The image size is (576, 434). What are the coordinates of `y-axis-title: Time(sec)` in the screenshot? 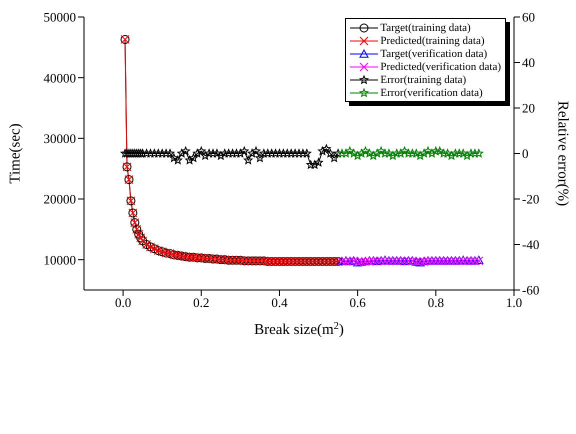 It's located at (15, 153).